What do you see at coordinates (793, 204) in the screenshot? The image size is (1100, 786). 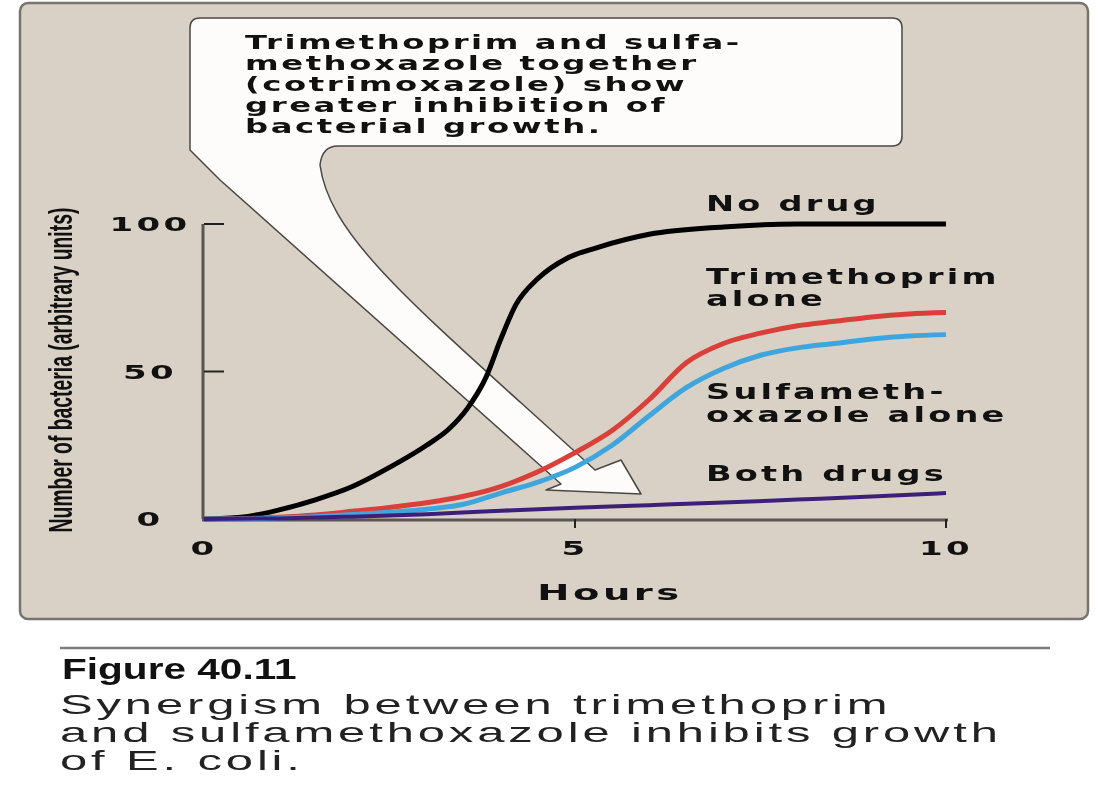 I see `series-label: No drug` at bounding box center [793, 204].